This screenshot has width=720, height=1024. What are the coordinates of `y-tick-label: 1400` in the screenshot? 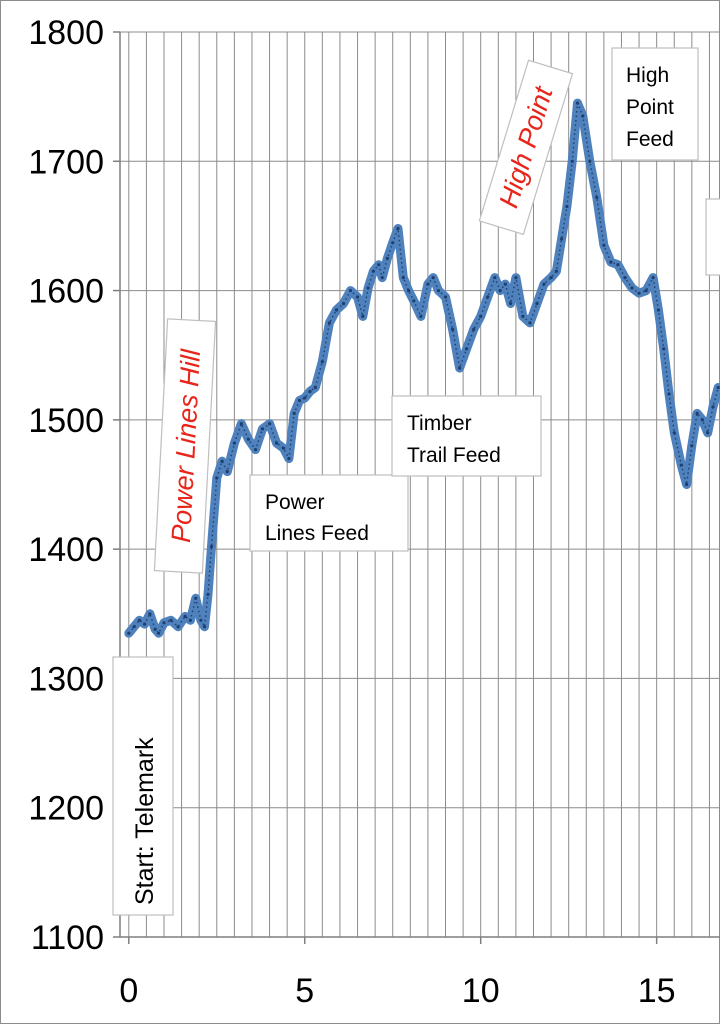 It's located at (66, 550).